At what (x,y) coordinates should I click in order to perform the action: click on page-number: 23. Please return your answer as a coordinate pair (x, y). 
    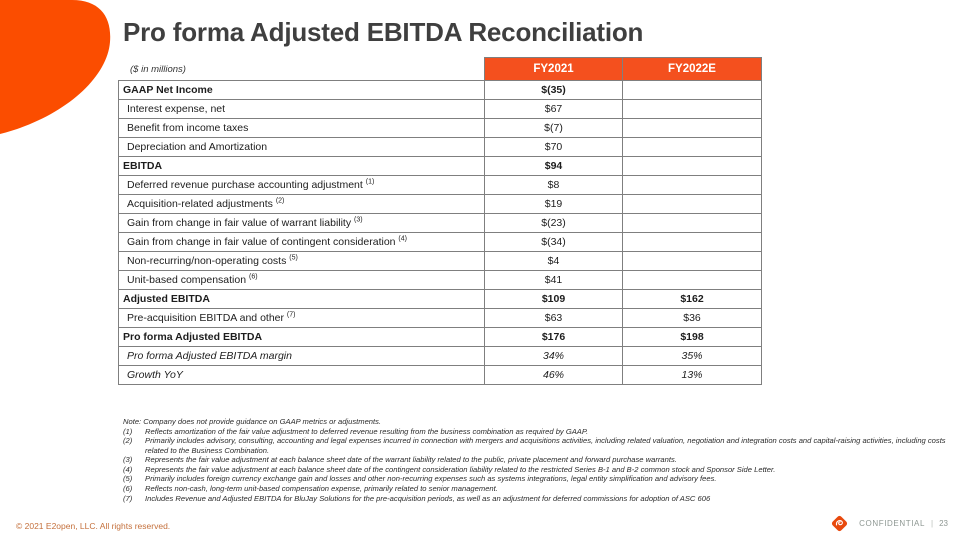
    Looking at the image, I should click on (943, 523).